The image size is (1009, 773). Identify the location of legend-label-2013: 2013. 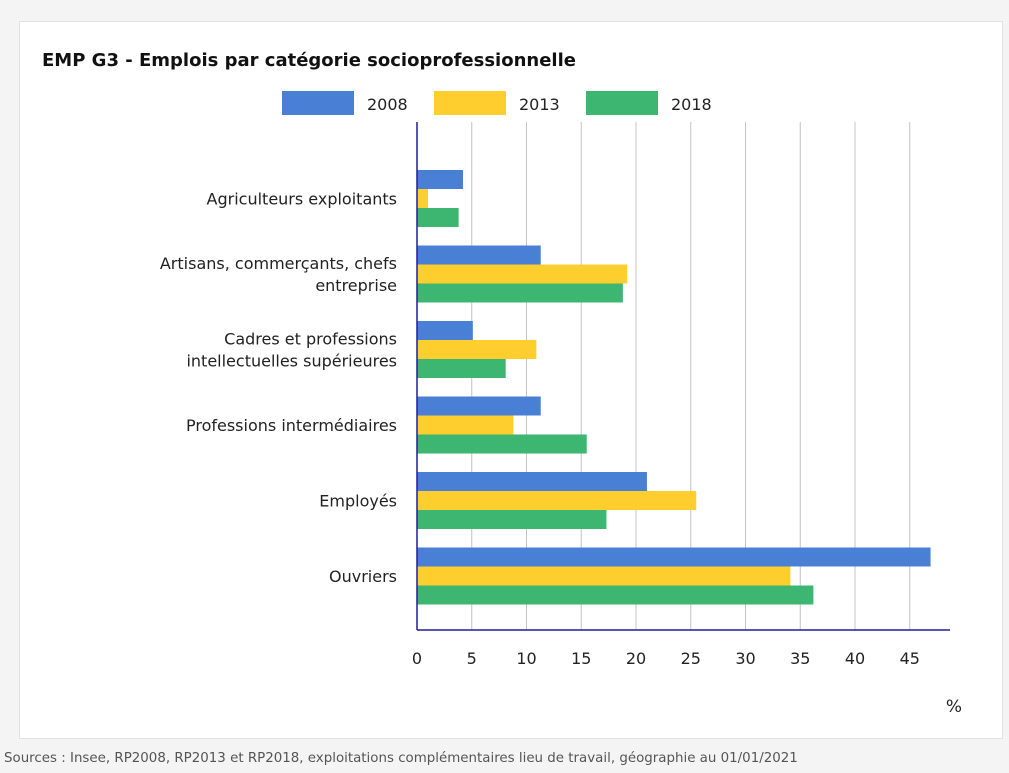
(539, 104).